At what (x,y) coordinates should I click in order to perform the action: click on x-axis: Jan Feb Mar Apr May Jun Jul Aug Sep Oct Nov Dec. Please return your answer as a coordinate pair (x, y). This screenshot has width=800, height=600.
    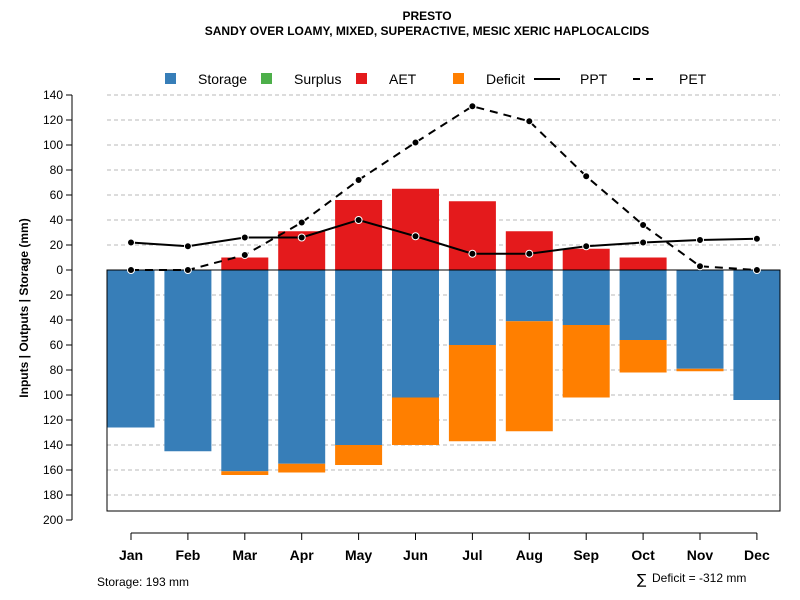
    Looking at the image, I should click on (444, 547).